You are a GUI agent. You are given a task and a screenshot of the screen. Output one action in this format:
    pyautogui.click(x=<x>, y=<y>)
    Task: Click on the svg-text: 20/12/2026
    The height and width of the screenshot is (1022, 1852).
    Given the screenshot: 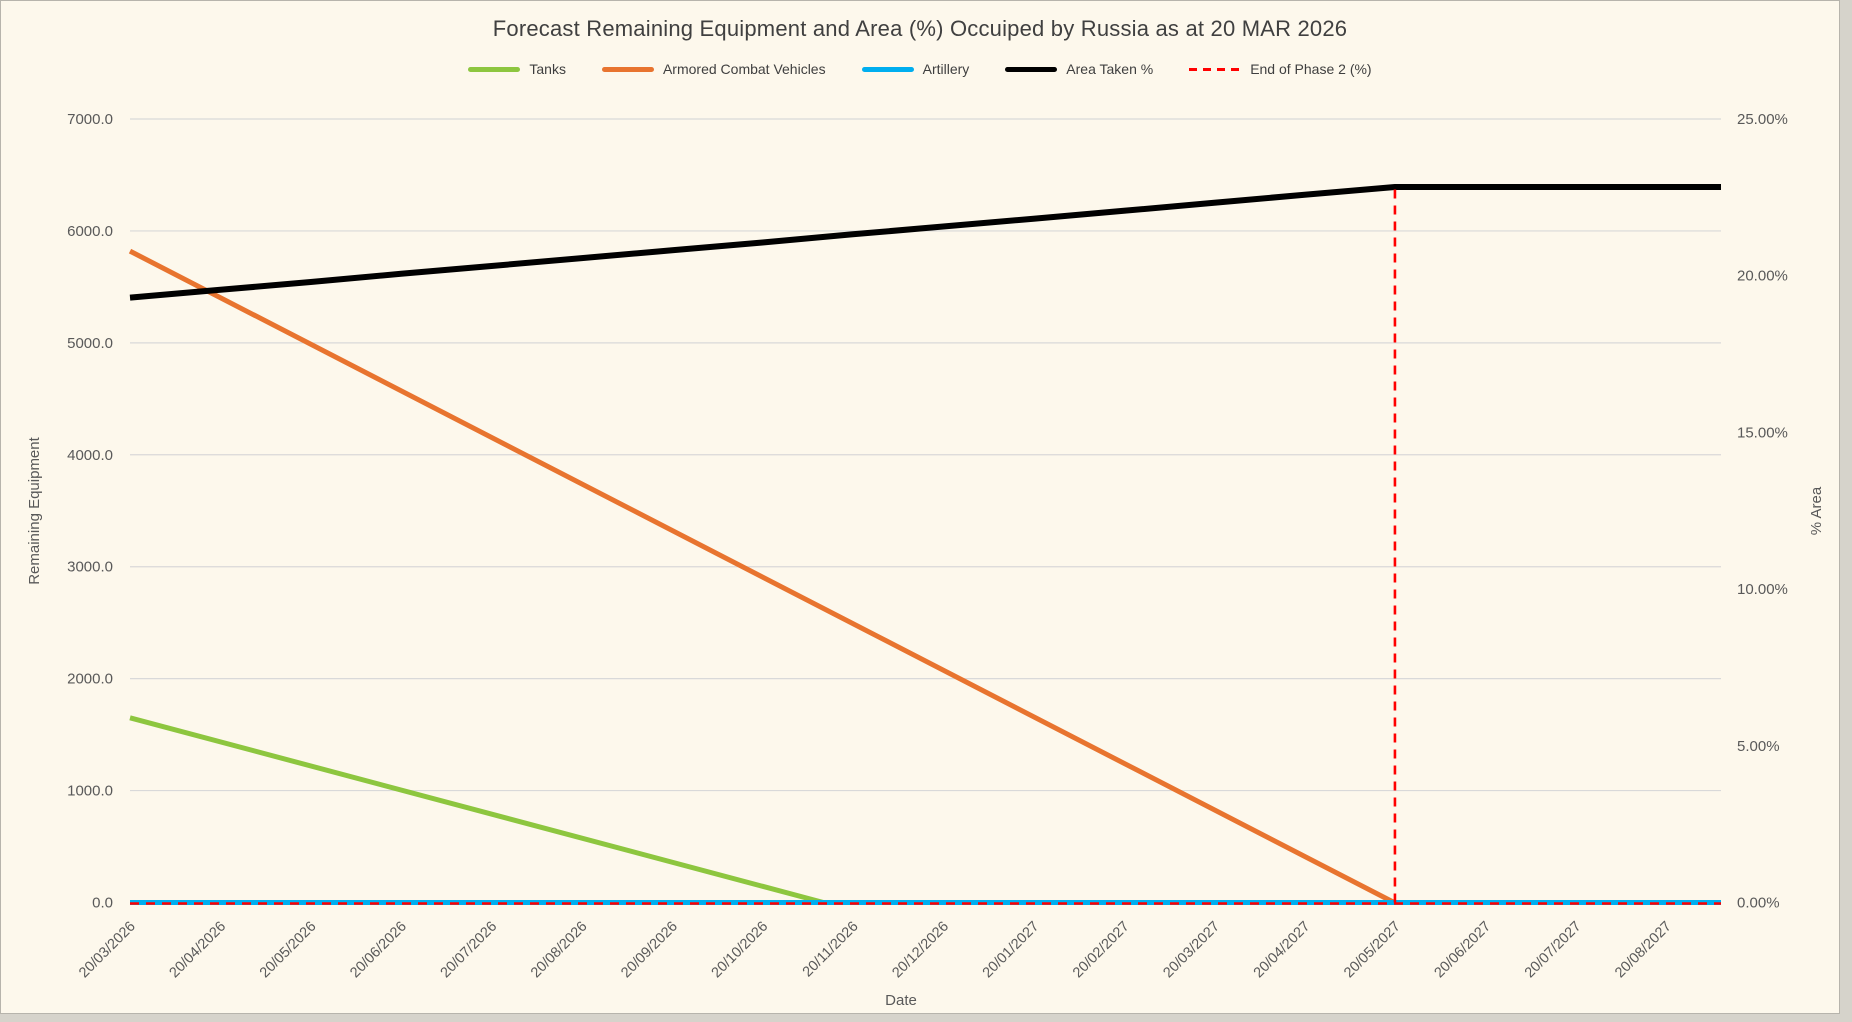 What is the action you would take?
    pyautogui.click(x=920, y=950)
    